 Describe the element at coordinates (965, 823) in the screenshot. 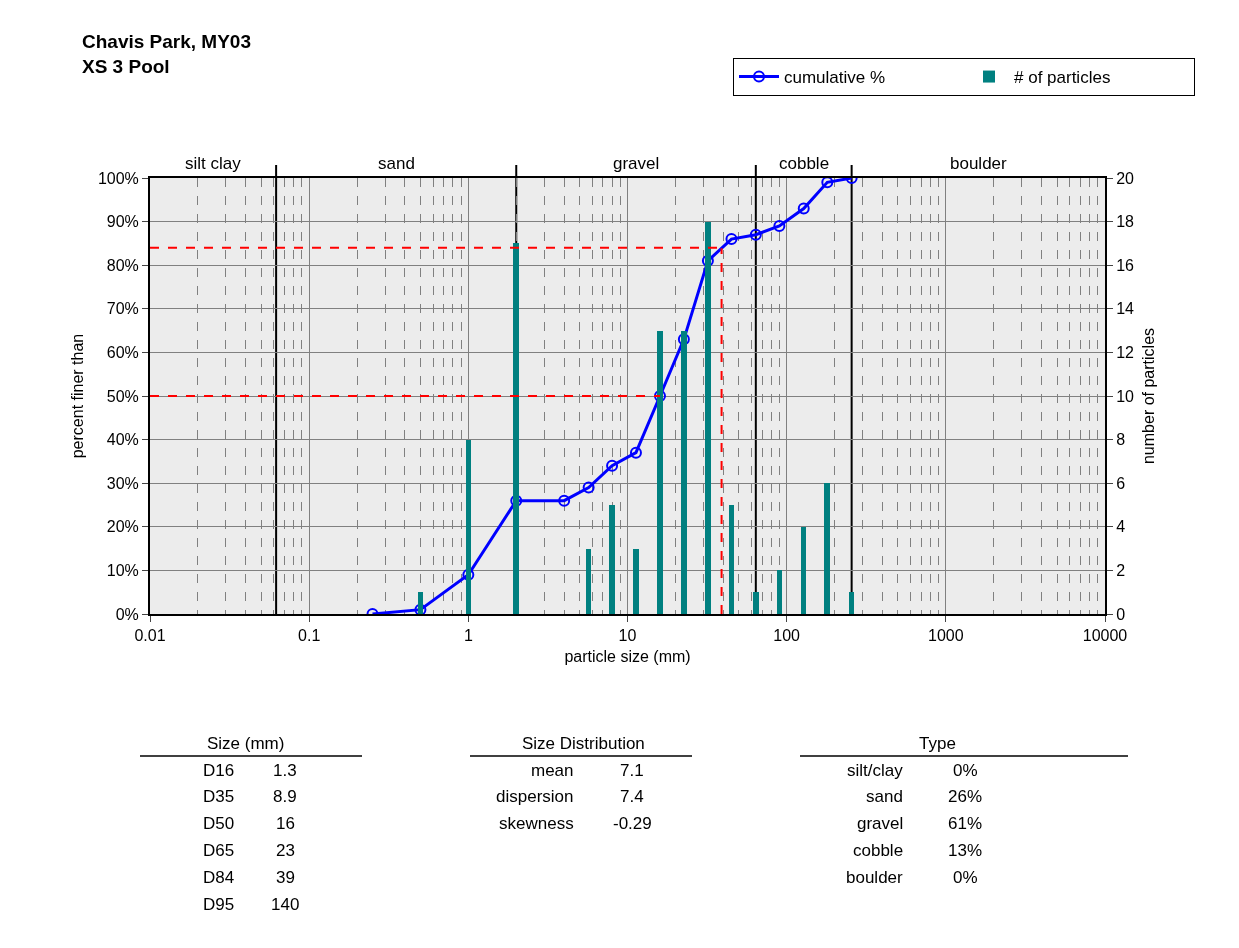

I see `text: 61%` at that location.